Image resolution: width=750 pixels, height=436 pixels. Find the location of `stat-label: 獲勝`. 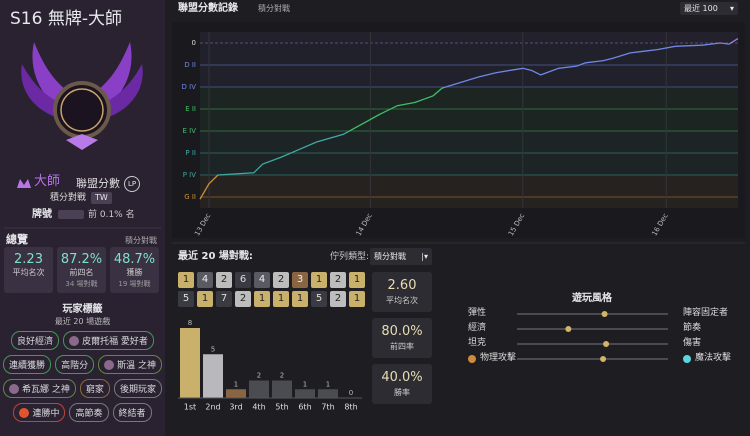

stat-label: 獲勝 is located at coordinates (134, 272).